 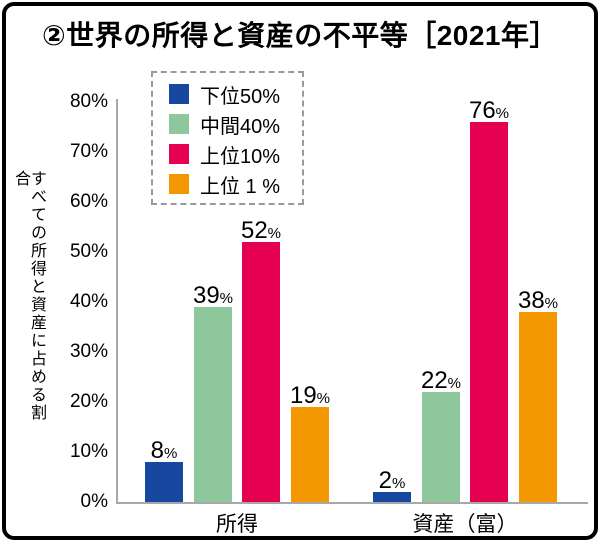 I want to click on bar-value-label: 39%, so click(x=213, y=296).